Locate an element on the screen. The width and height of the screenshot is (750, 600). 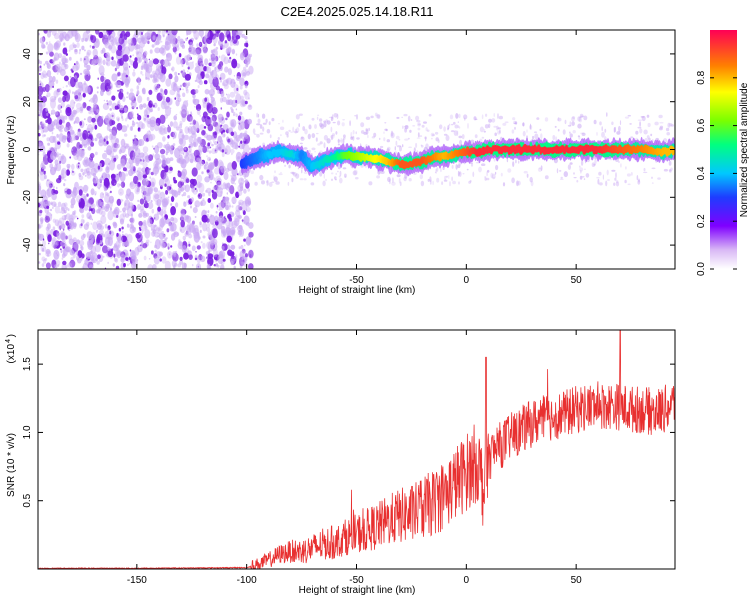
snr-scale-exponent: 4 is located at coordinates (8, 341).